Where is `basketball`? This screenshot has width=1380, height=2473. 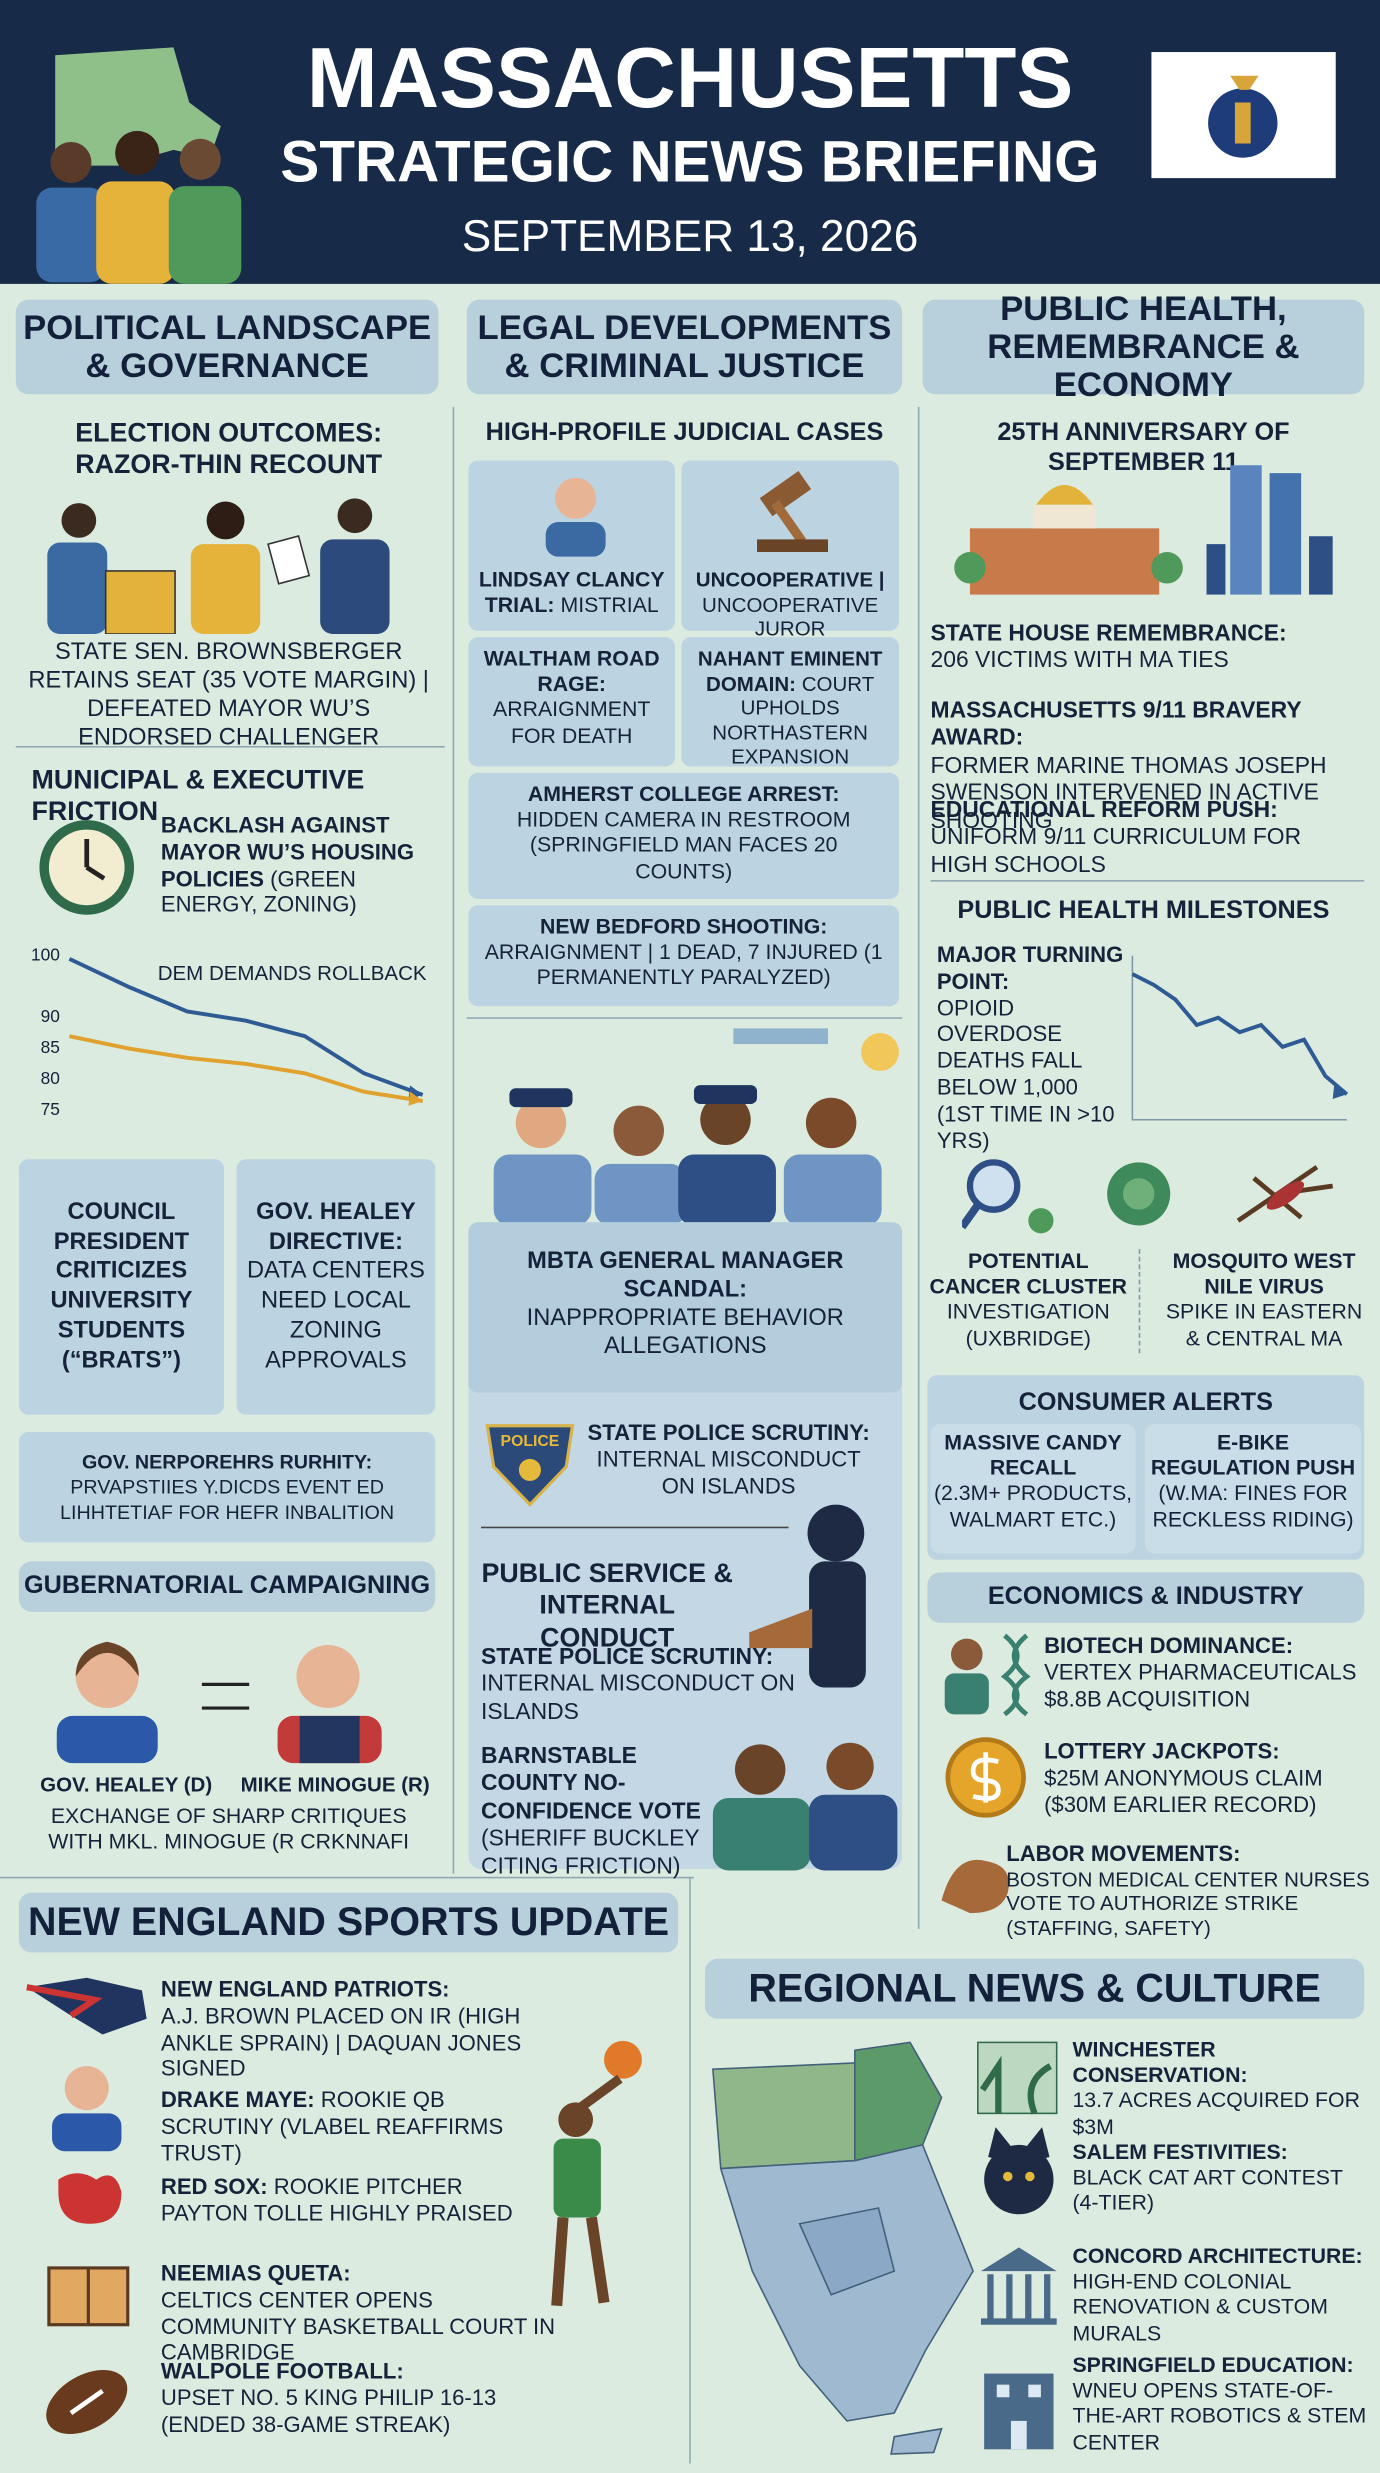 basketball is located at coordinates (623, 2059).